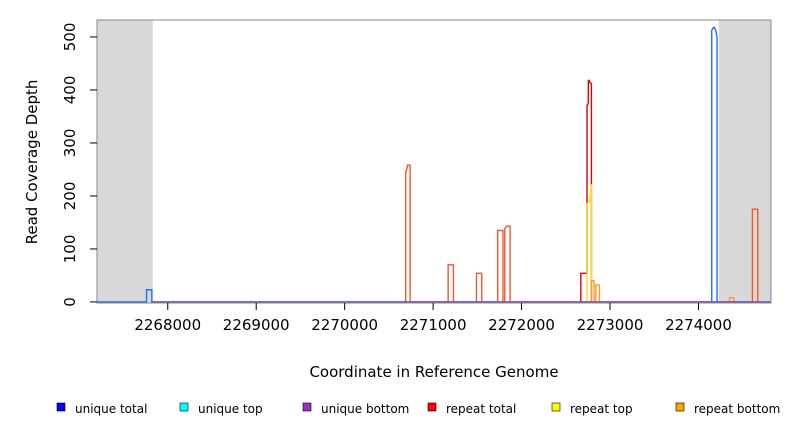 This screenshot has height=436, width=792. Describe the element at coordinates (433, 372) in the screenshot. I see `x-axis-label: Coordinate in Reference Genome` at that location.